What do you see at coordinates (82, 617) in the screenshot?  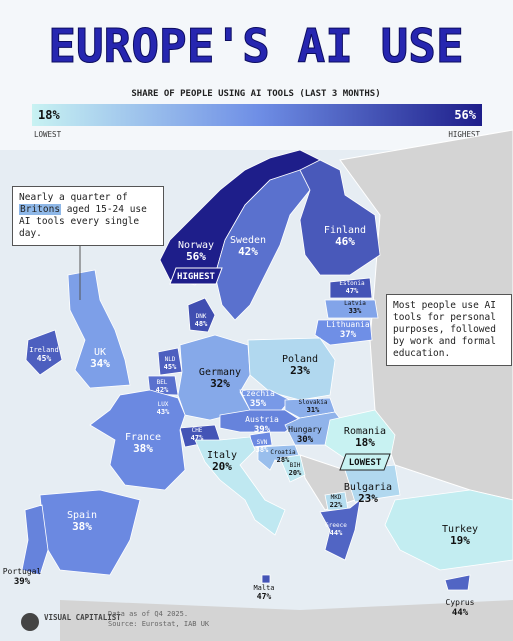 I see `brand: VISUAL CAPITALIST` at bounding box center [82, 617].